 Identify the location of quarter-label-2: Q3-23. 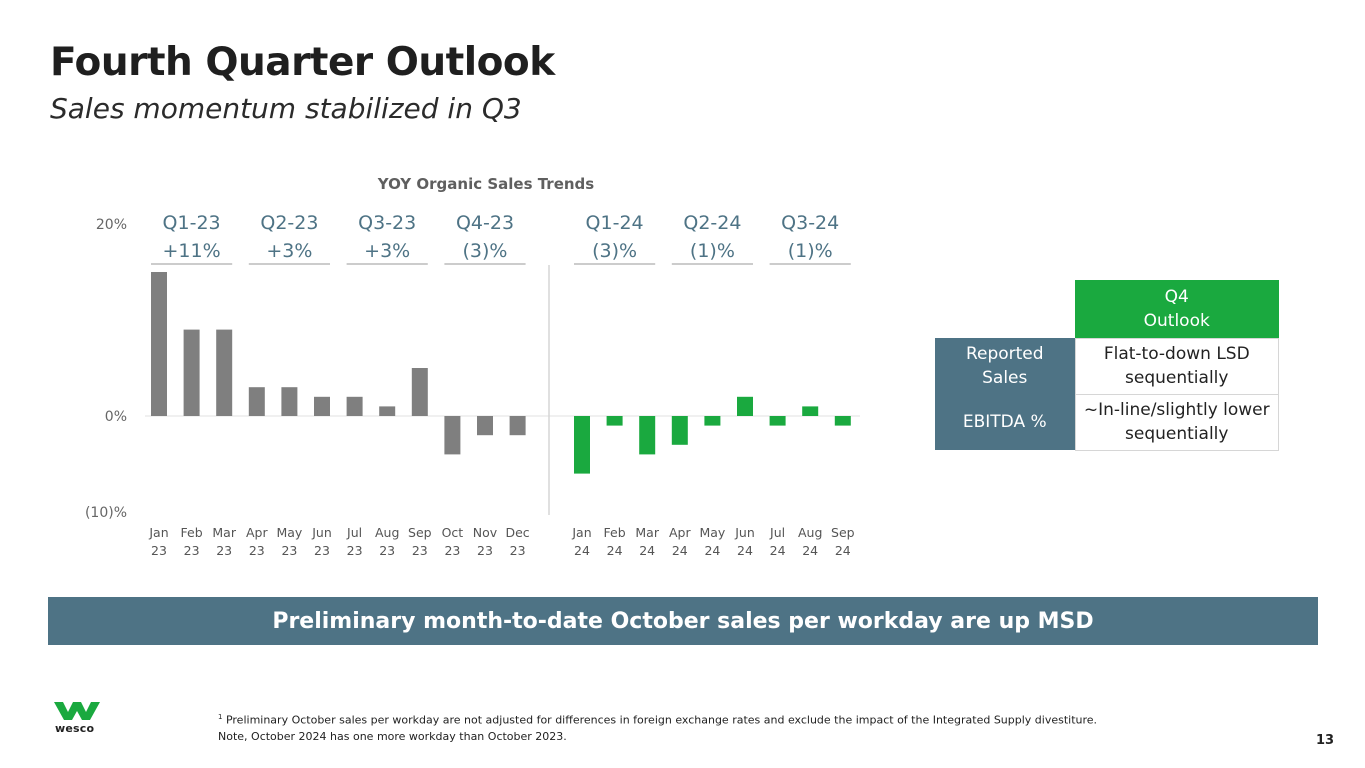
(387, 223).